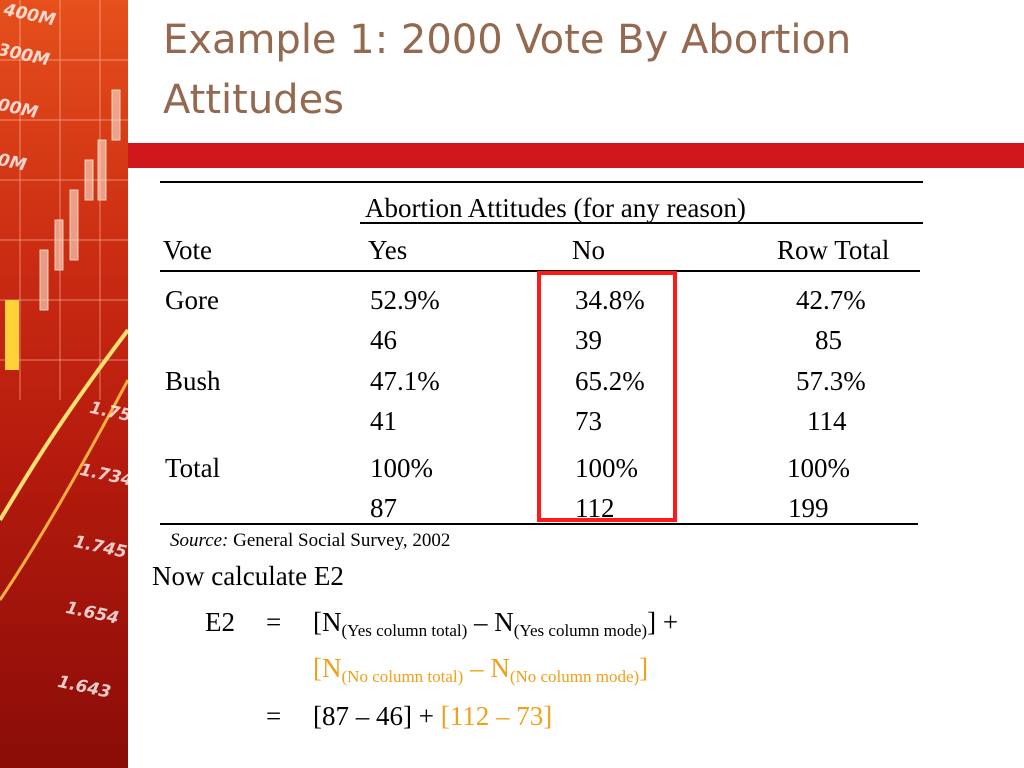 This screenshot has height=768, width=1024. I want to click on column-spanner: Abortion Attitudes (for any reason), so click(555, 208).